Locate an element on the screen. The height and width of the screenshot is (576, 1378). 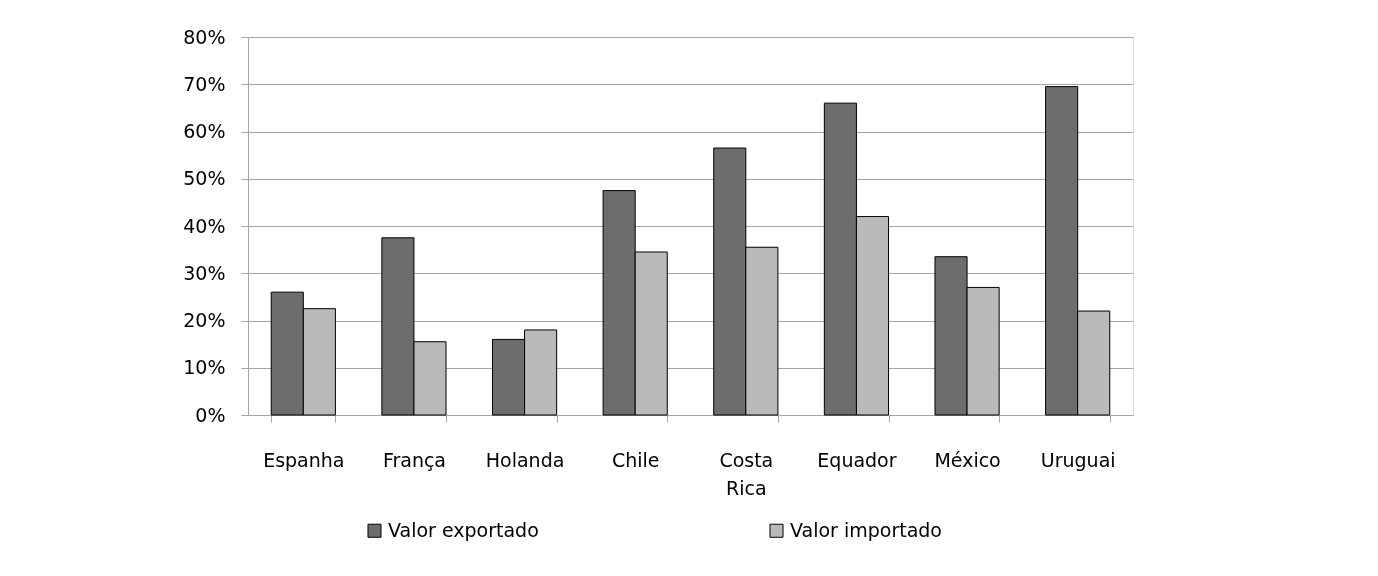
y-tick-label: 10% is located at coordinates (204, 367).